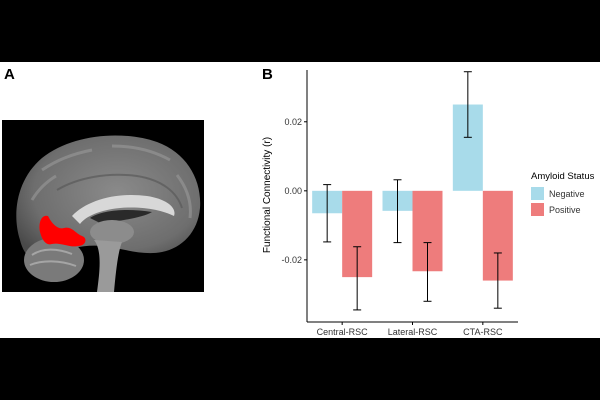 The height and width of the screenshot is (400, 600). Describe the element at coordinates (563, 176) in the screenshot. I see `legend-title: Amyloid Status` at that location.